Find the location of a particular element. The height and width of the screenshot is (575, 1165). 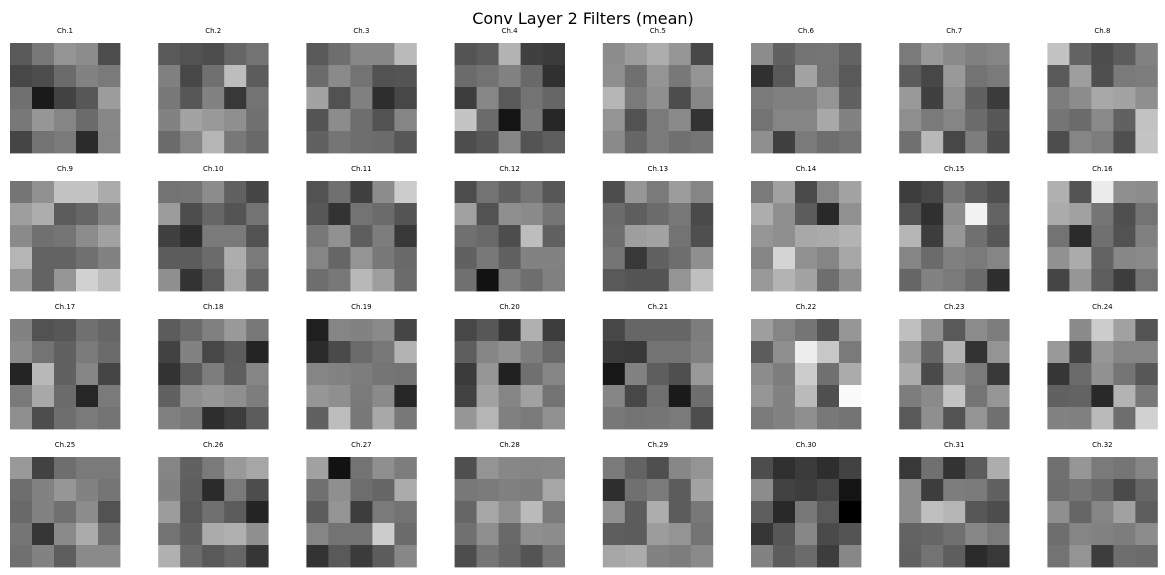

panel-title: Ch.30 is located at coordinates (806, 445).